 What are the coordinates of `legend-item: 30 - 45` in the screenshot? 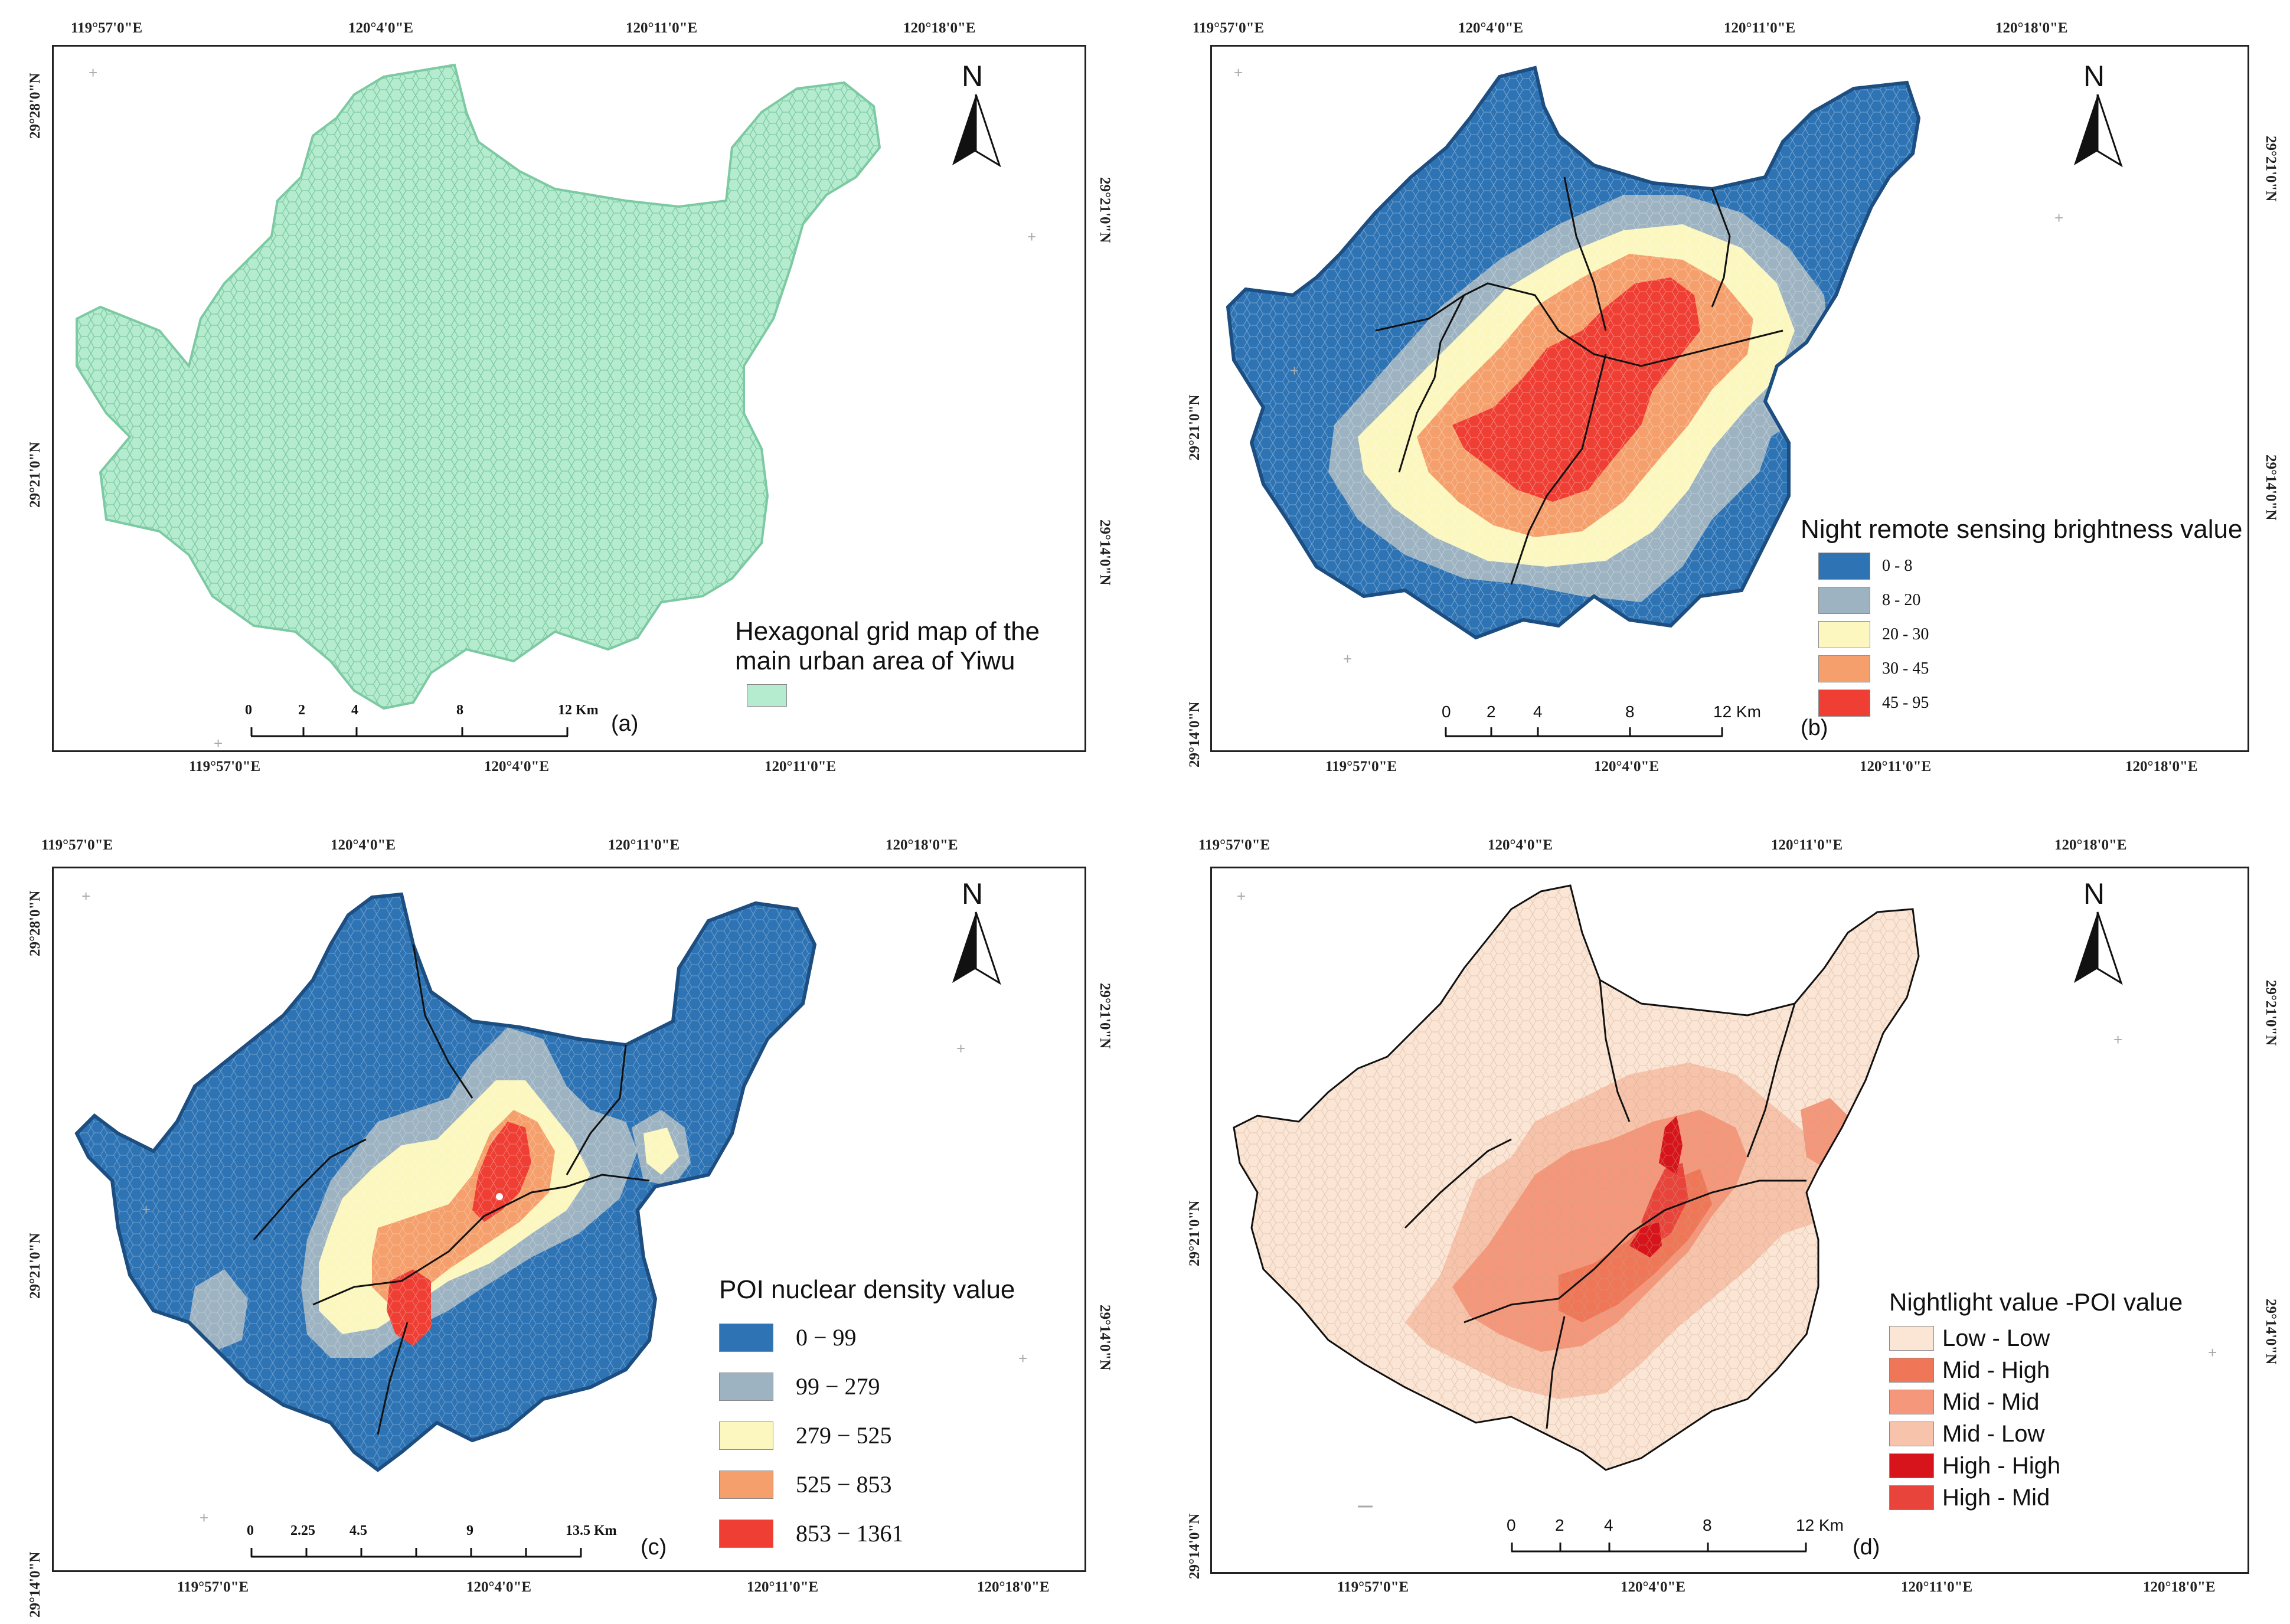 It's located at (2021, 669).